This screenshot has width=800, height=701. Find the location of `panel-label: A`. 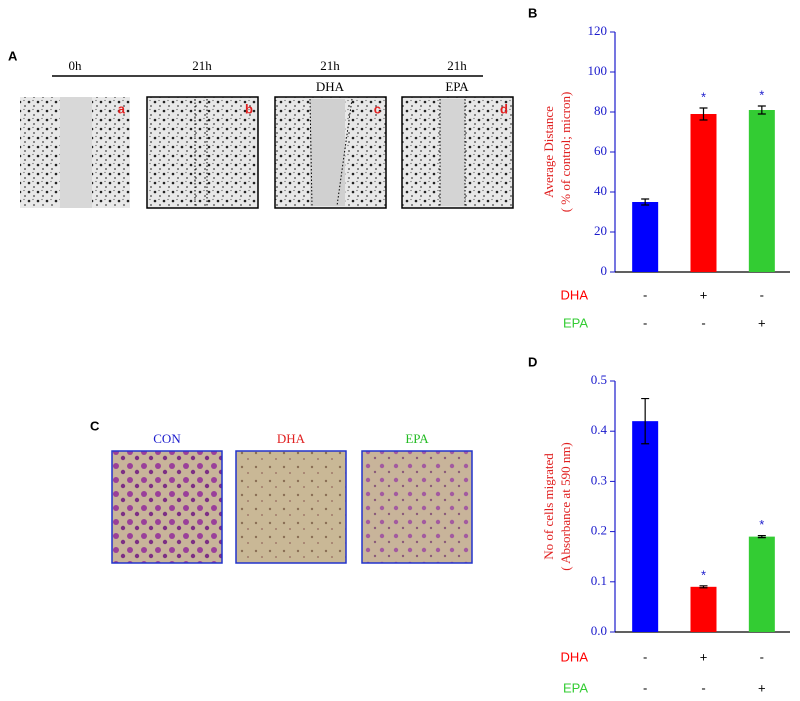

panel-label: A is located at coordinates (13, 55).